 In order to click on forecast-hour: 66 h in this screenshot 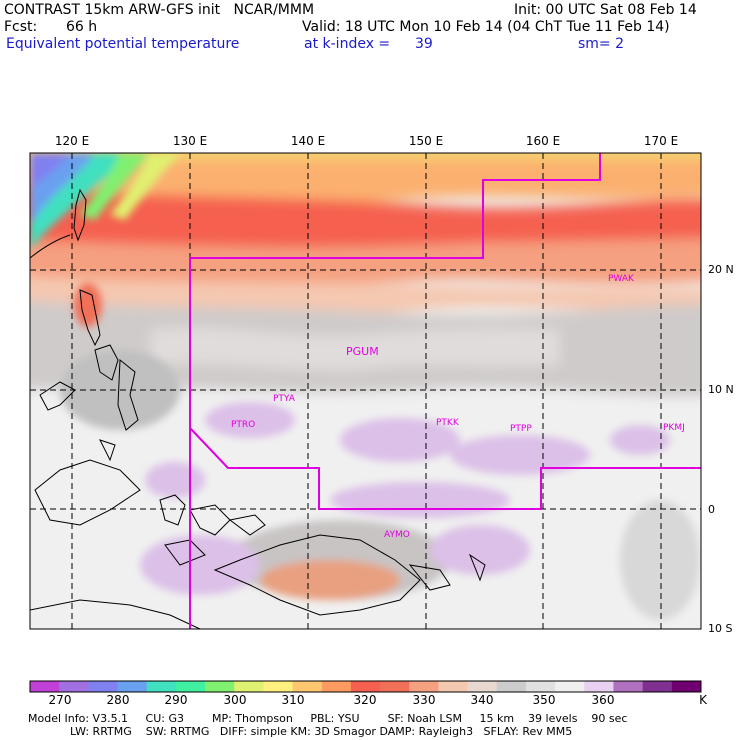, I will do `click(82, 27)`.